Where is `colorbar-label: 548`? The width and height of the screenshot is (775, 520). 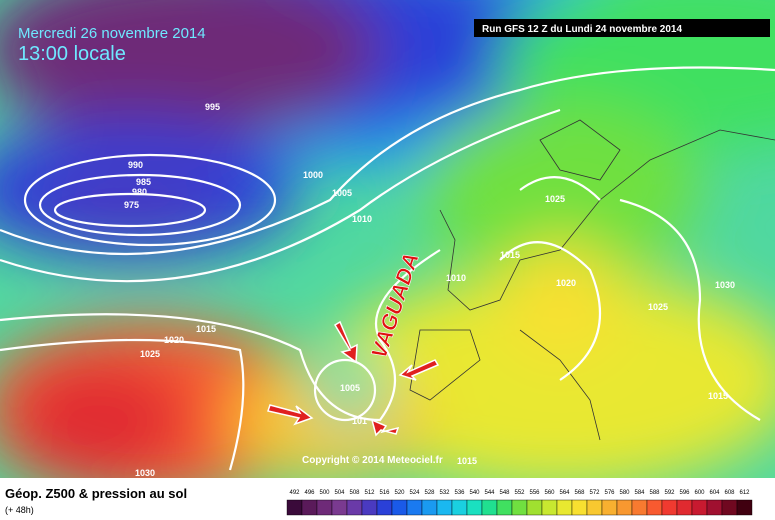
colorbar-label: 548 is located at coordinates (504, 493).